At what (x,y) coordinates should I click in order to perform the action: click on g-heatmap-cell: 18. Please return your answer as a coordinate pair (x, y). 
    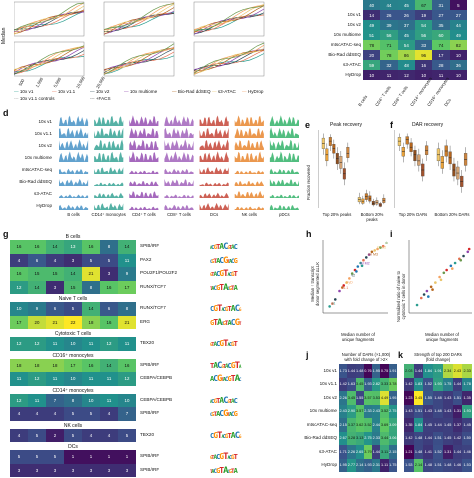
    Looking at the image, I should click on (37, 365).